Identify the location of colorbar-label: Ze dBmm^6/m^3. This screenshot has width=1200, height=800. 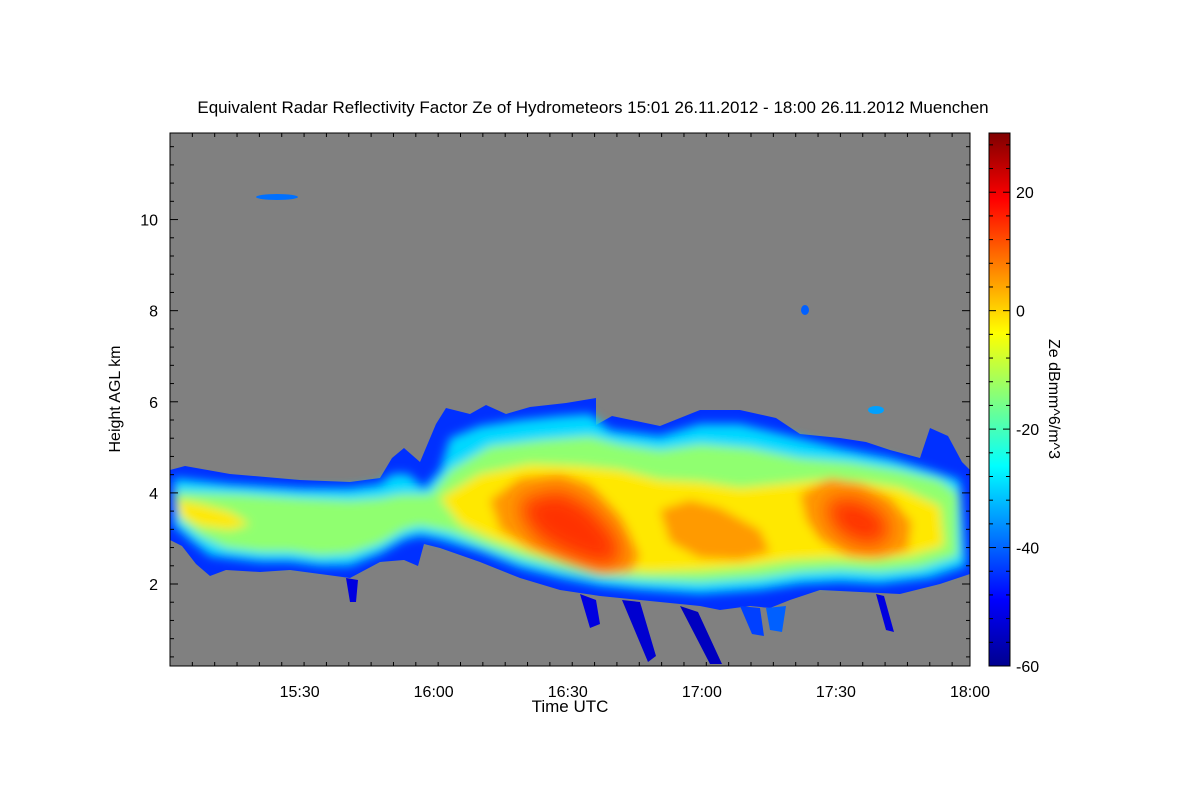
(1053, 399).